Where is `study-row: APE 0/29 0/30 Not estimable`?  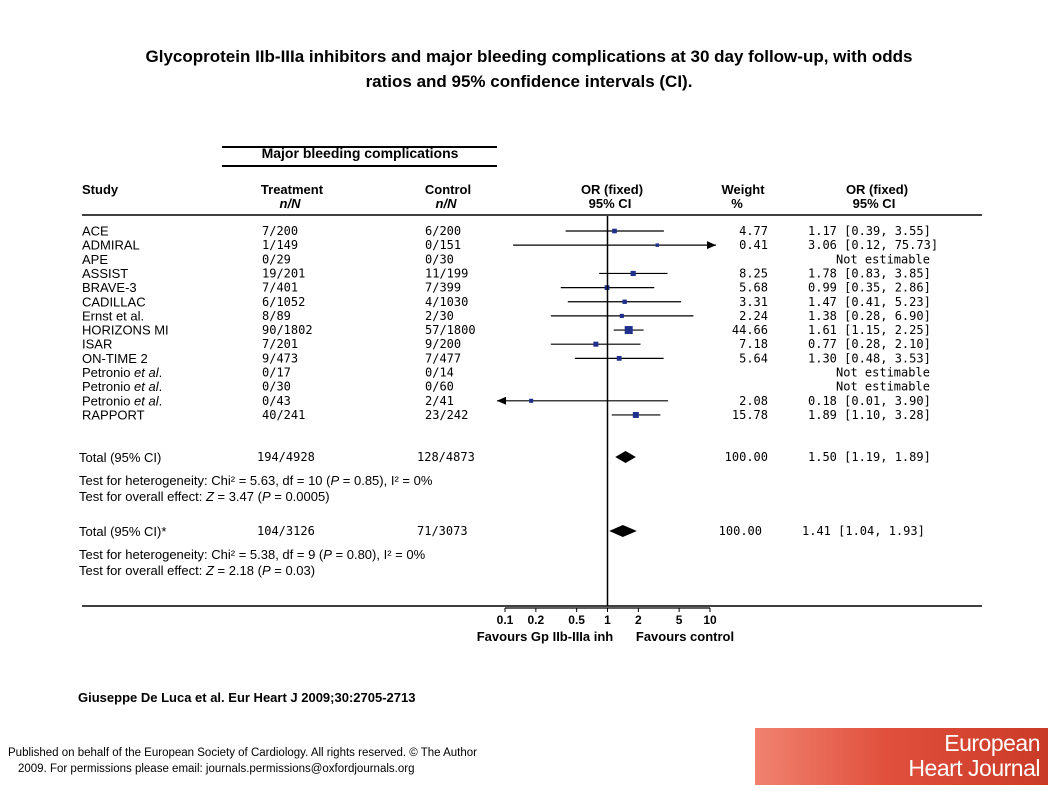
study-row: APE 0/29 0/30 Not estimable is located at coordinates (506, 259).